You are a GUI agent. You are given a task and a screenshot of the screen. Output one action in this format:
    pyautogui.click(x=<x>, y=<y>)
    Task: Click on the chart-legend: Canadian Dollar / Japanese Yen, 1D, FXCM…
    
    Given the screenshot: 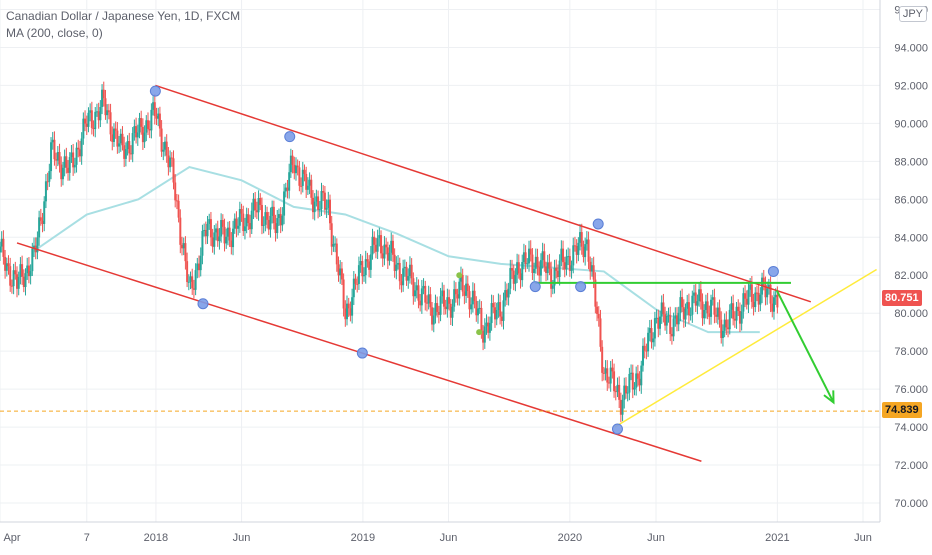 What is the action you would take?
    pyautogui.click(x=123, y=25)
    